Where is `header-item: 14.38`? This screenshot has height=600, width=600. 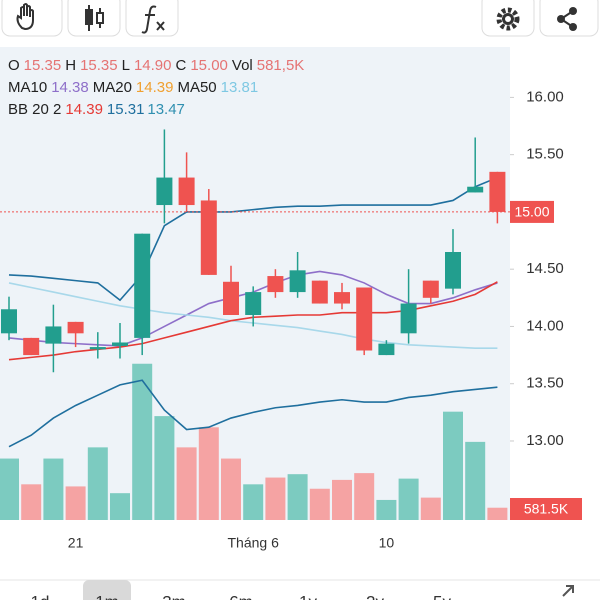
header-item: 14.38 is located at coordinates (70, 87).